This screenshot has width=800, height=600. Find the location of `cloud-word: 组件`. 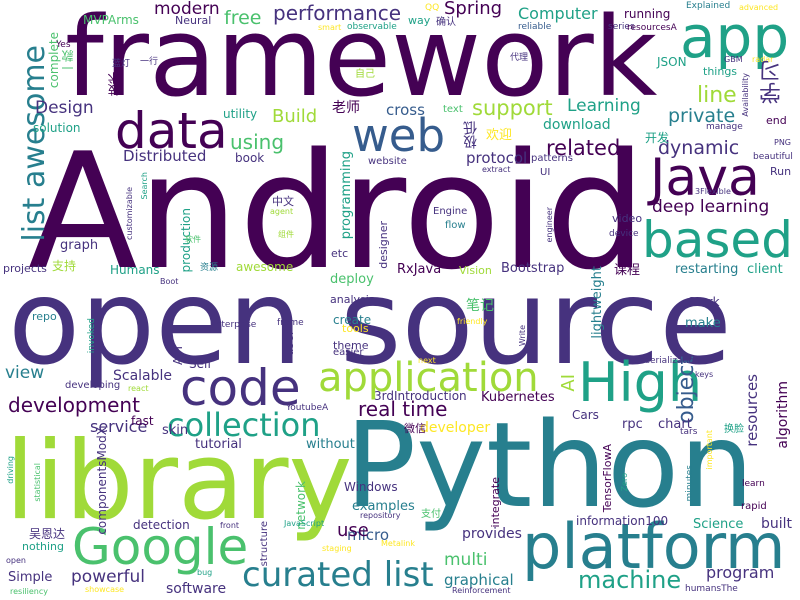

cloud-word: 组件 is located at coordinates (286, 234).